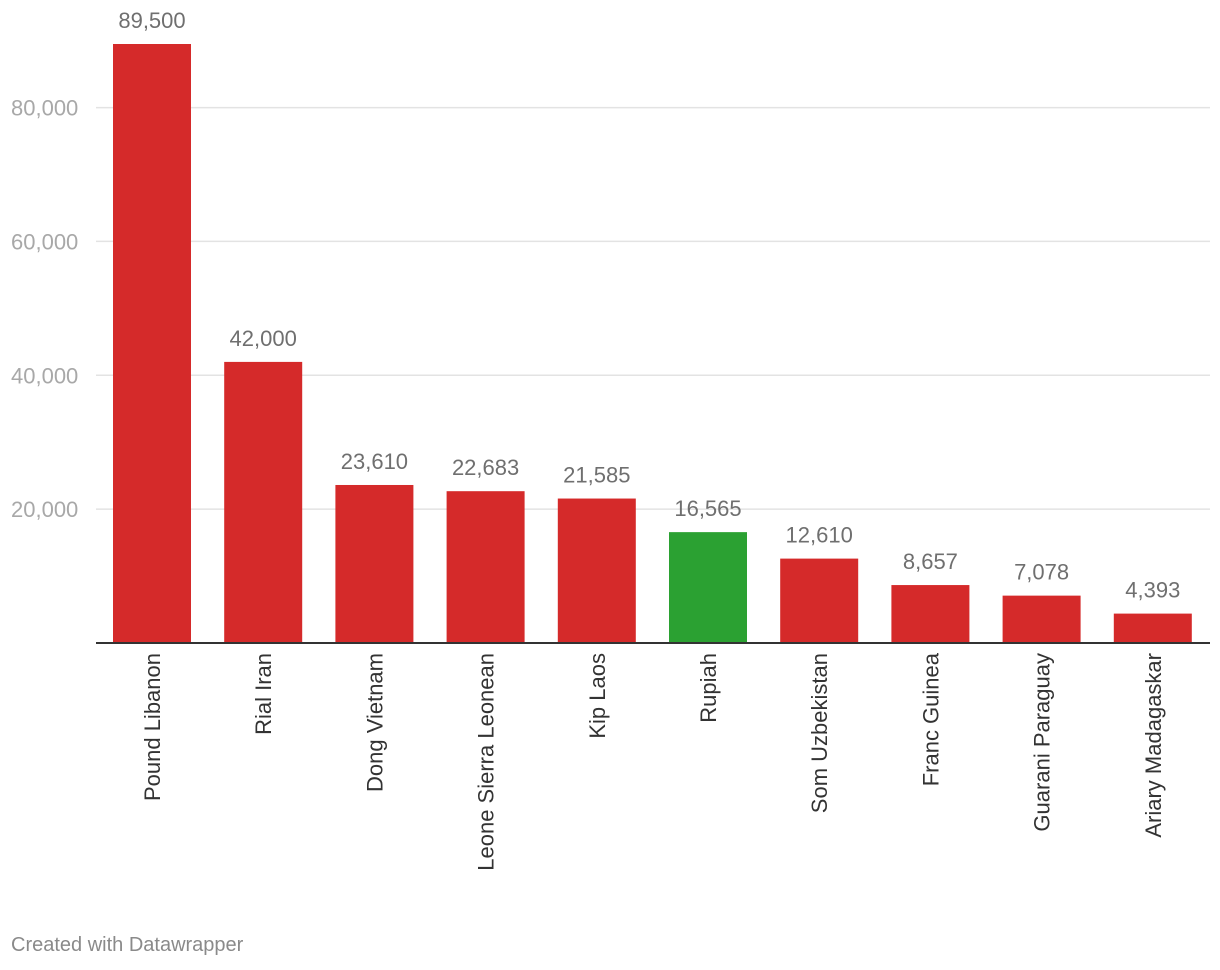  What do you see at coordinates (819, 733) in the screenshot?
I see `category-label: Som Uzbekistan` at bounding box center [819, 733].